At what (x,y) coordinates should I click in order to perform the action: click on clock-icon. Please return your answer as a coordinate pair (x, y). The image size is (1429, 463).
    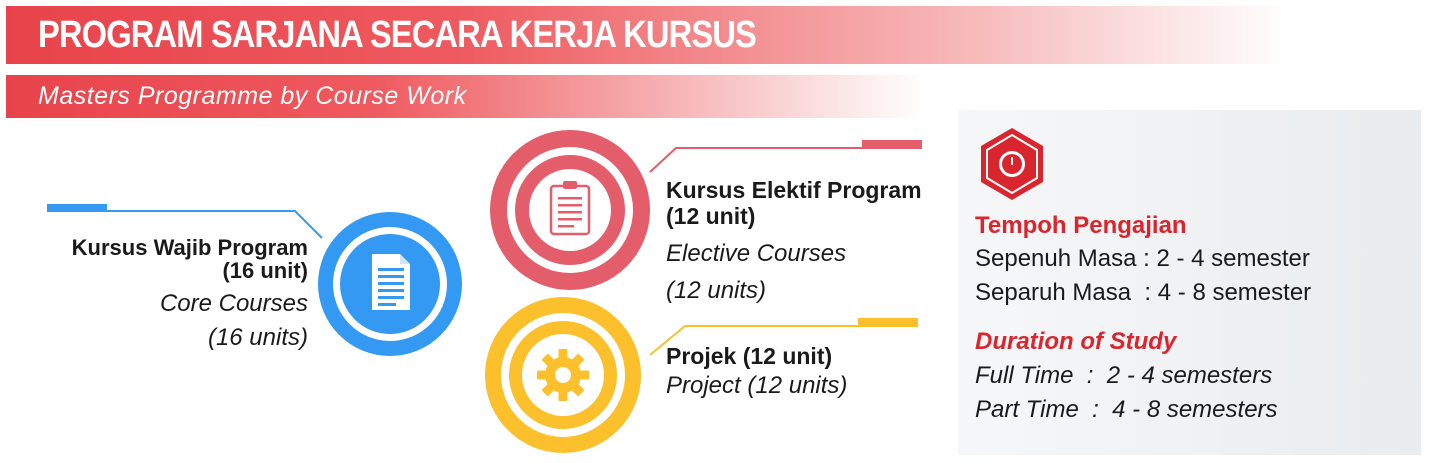
    Looking at the image, I should click on (1012, 164).